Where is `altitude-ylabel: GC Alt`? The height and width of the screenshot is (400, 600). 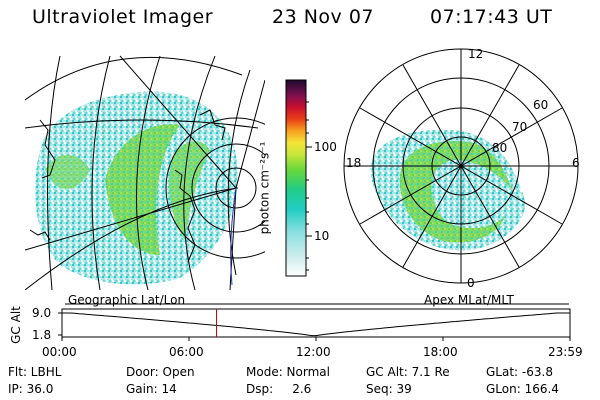
altitude-ylabel: GC Alt is located at coordinates (16, 325).